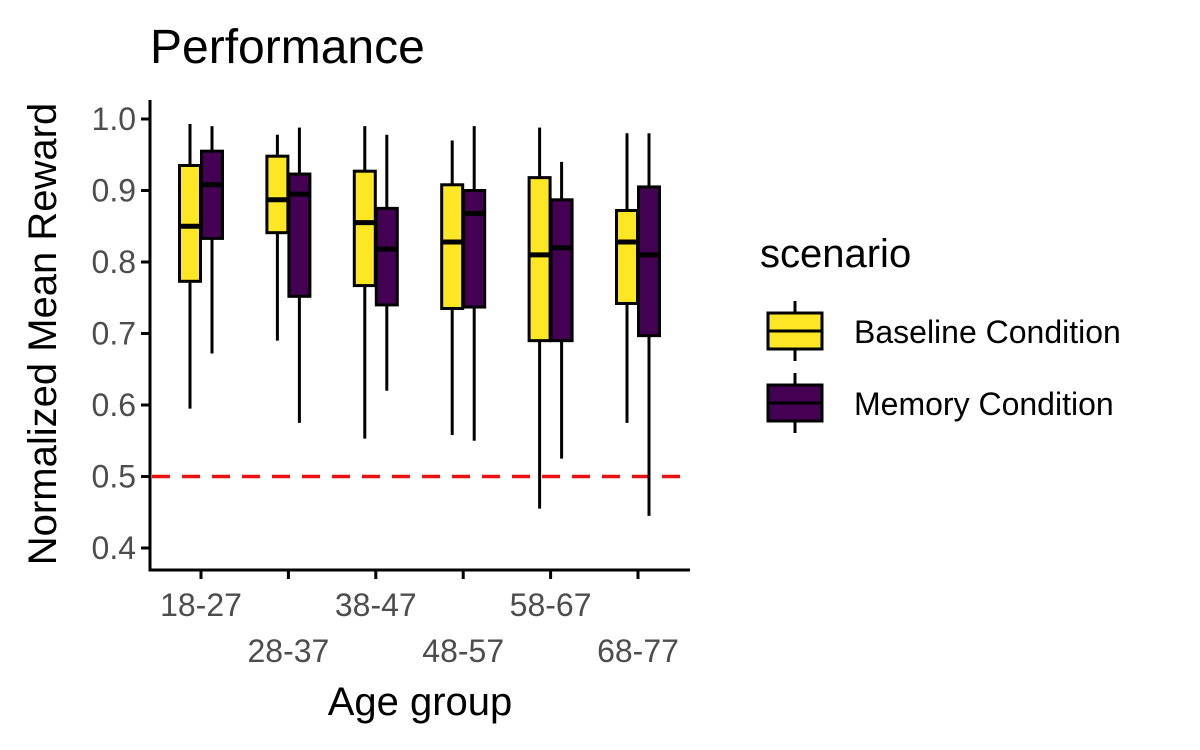 Image resolution: width=1200 pixels, height=750 pixels. What do you see at coordinates (463, 651) in the screenshot?
I see `x-tick-label: 48-57` at bounding box center [463, 651].